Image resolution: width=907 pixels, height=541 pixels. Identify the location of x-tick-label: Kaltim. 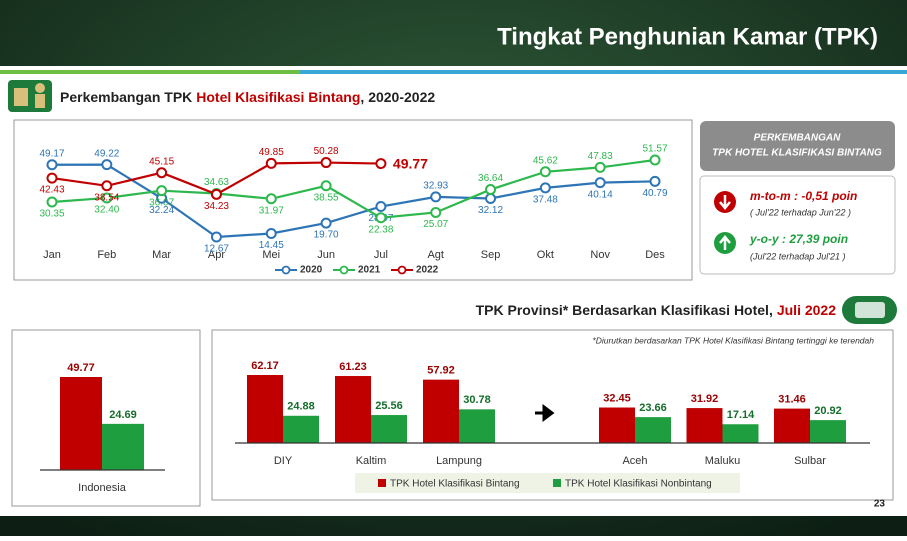
(371, 461).